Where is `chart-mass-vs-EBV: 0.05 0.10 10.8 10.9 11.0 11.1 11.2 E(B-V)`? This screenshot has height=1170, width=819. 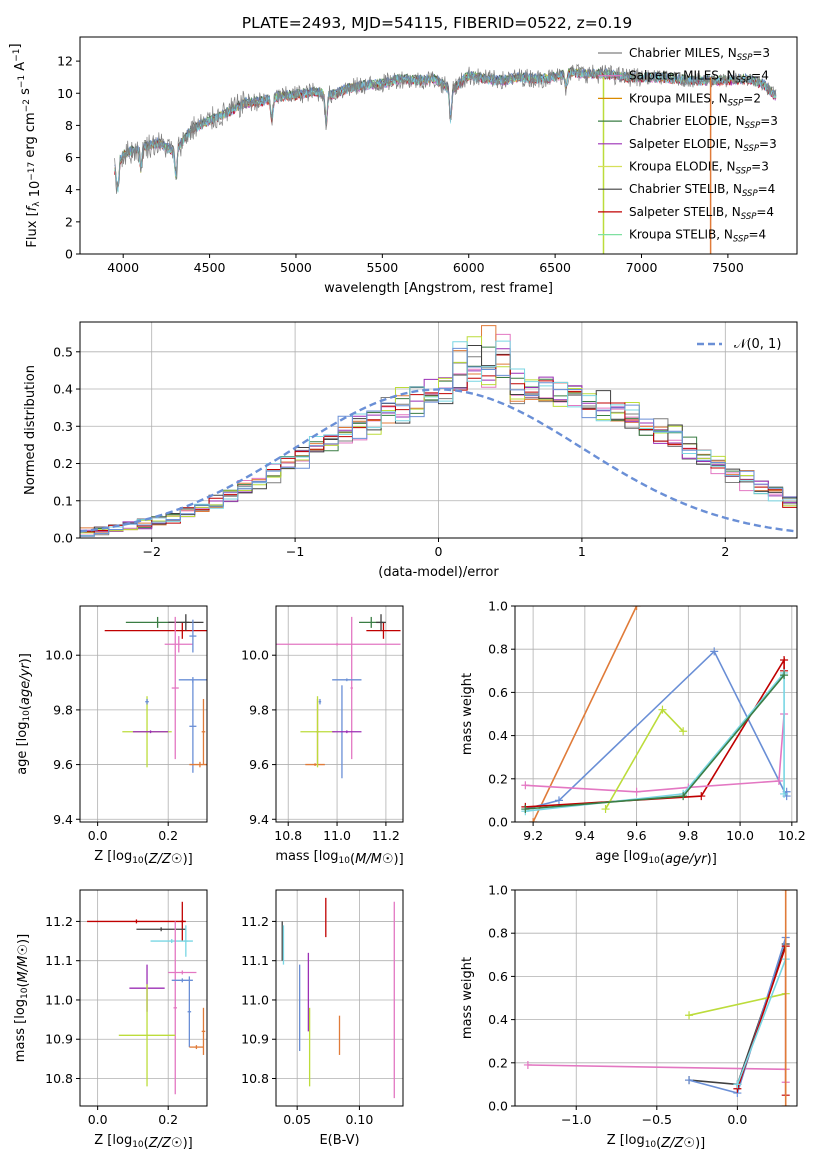 chart-mass-vs-EBV: 0.05 0.10 10.8 10.9 11.0 11.1 11.2 E(B-V) is located at coordinates (322, 1018).